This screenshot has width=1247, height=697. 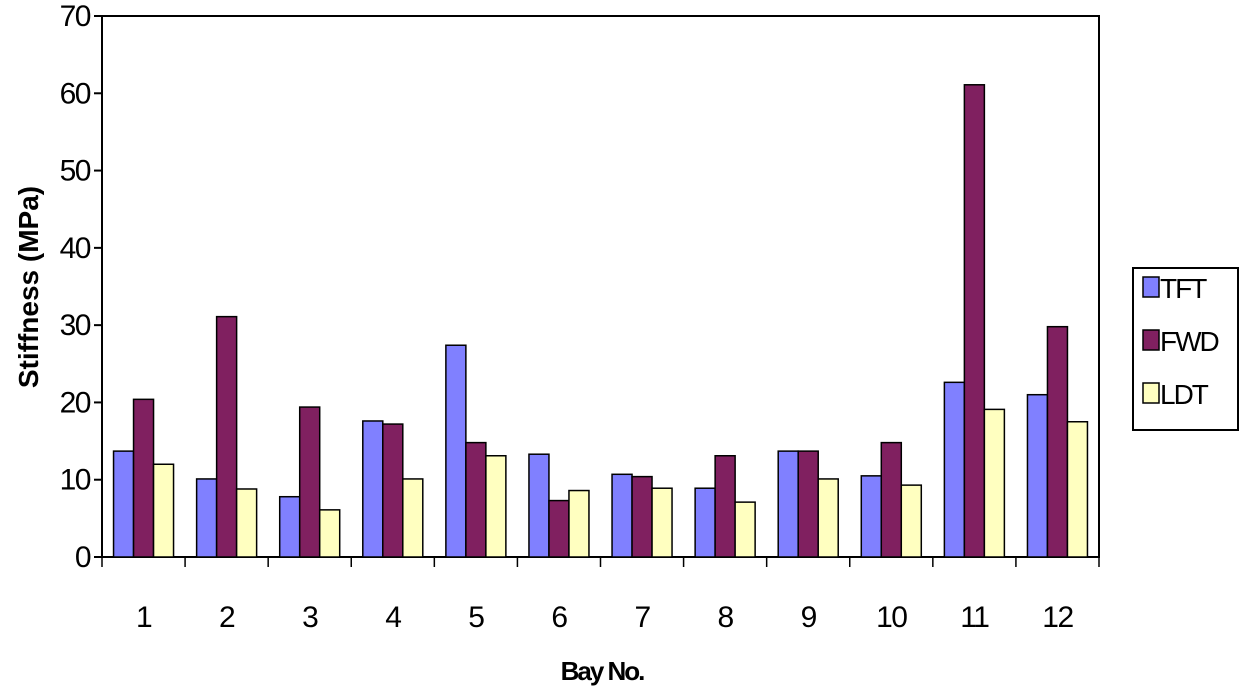 I want to click on y-tick-label: 20, so click(x=75, y=402).